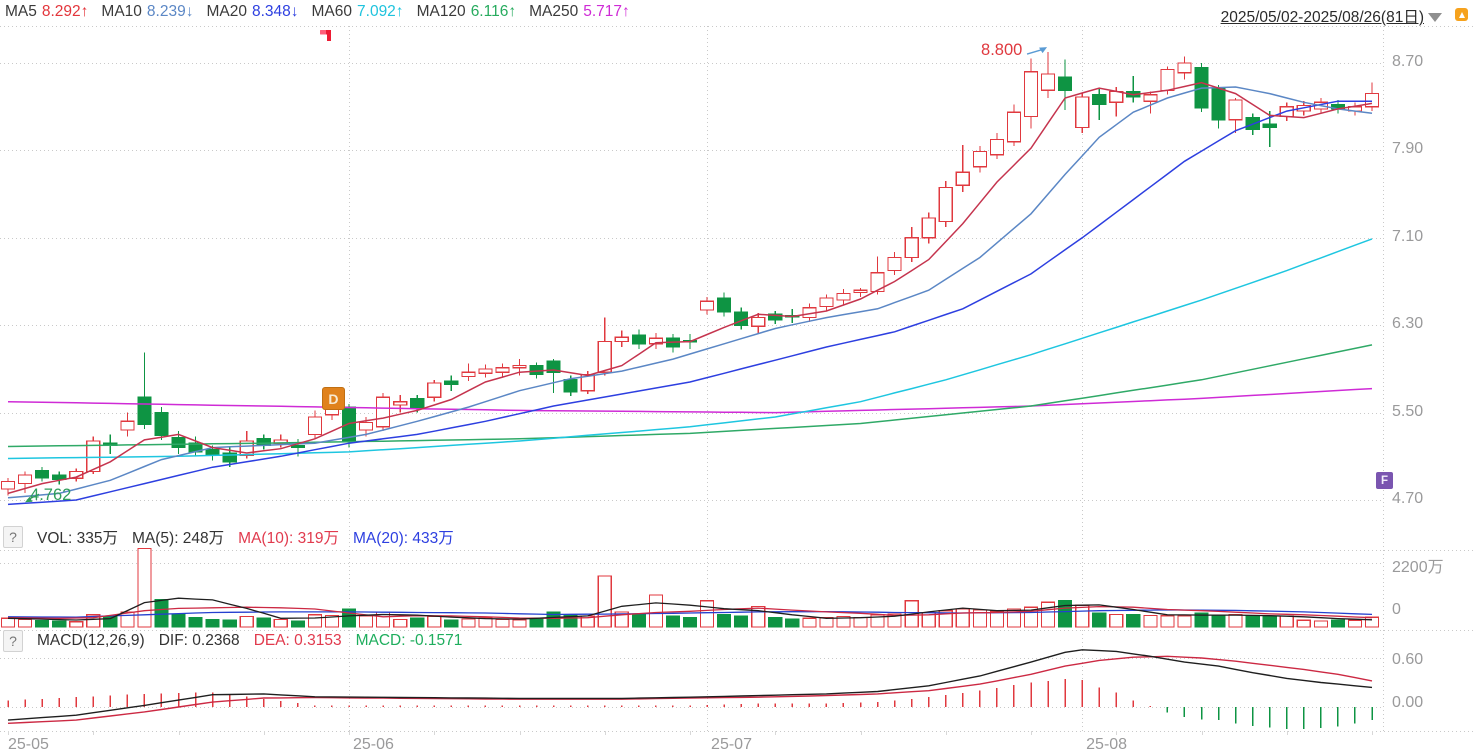 This screenshot has width=1476, height=755. I want to click on macd-axis-upper-label: 0.60, so click(1408, 659).